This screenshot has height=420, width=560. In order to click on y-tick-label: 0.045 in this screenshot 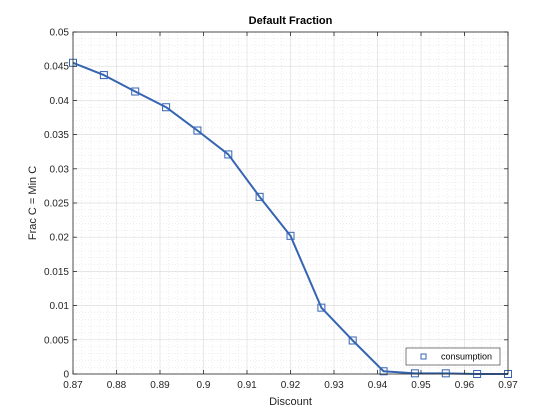, I will do `click(56, 67)`.